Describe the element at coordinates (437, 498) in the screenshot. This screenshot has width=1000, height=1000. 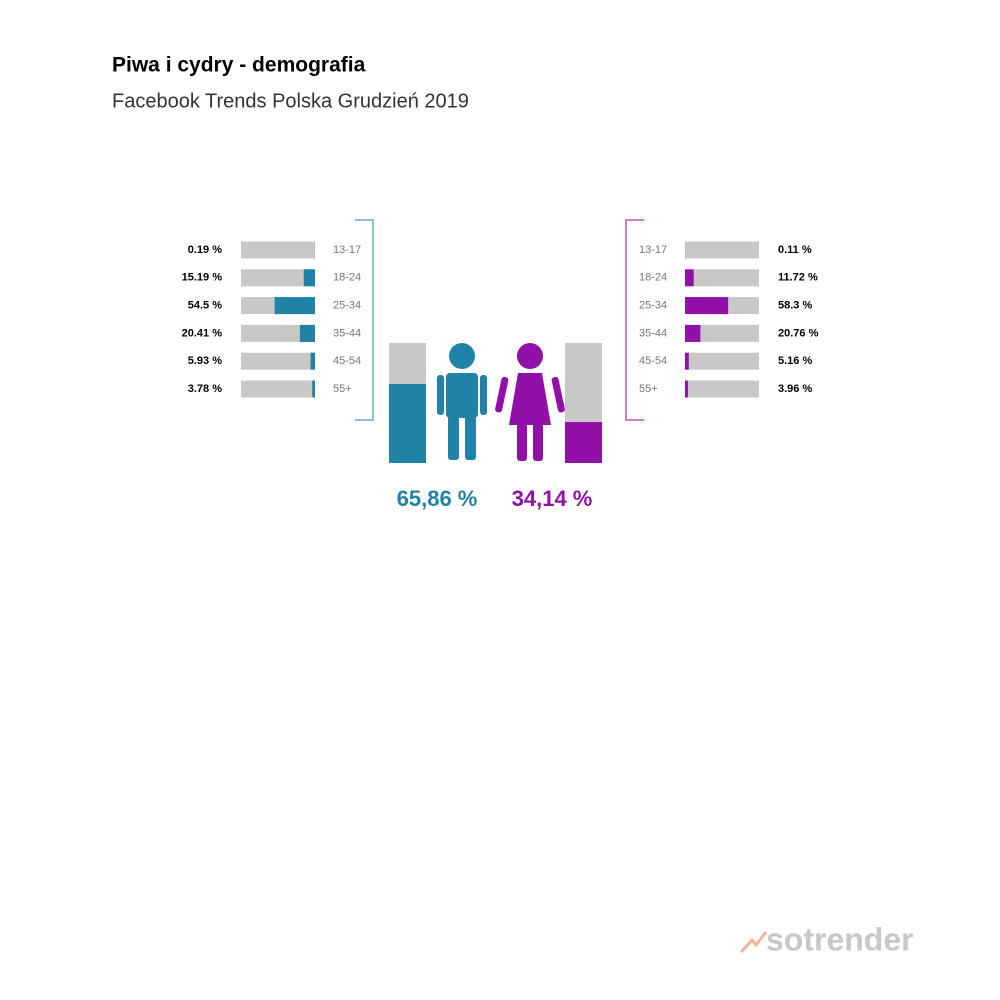
I see `gender-value-label: 65,86 %` at that location.